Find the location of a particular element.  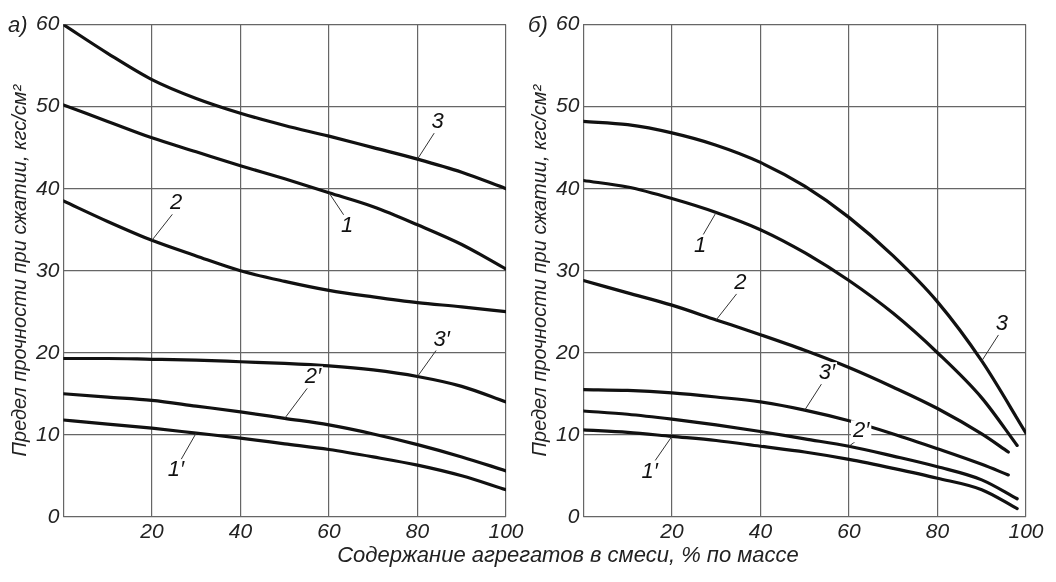

x-axis-title: Содержание агрегатов в смеси, % по массе is located at coordinates (568, 555).